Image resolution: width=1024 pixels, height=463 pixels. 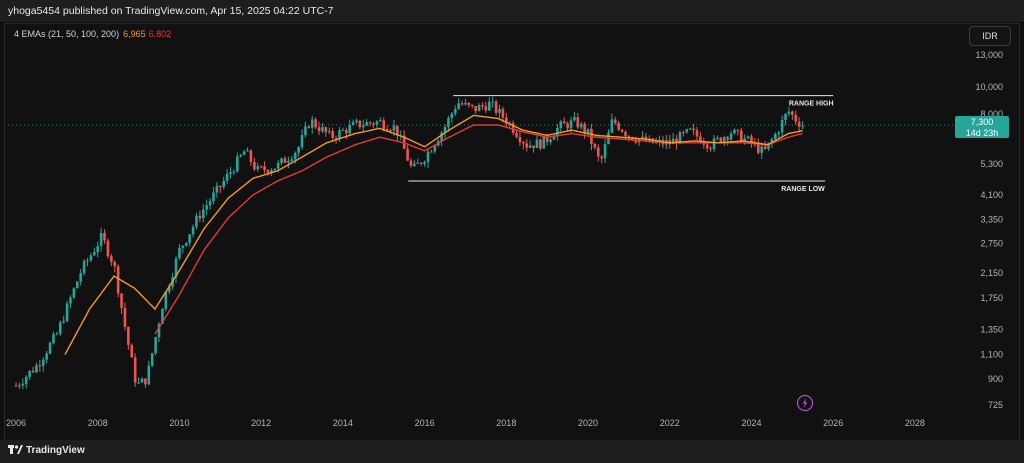 What do you see at coordinates (92, 34) in the screenshot?
I see `indicator-legend: 4 EMAs (21, 50, 100, 200) 6,965 6,802` at bounding box center [92, 34].